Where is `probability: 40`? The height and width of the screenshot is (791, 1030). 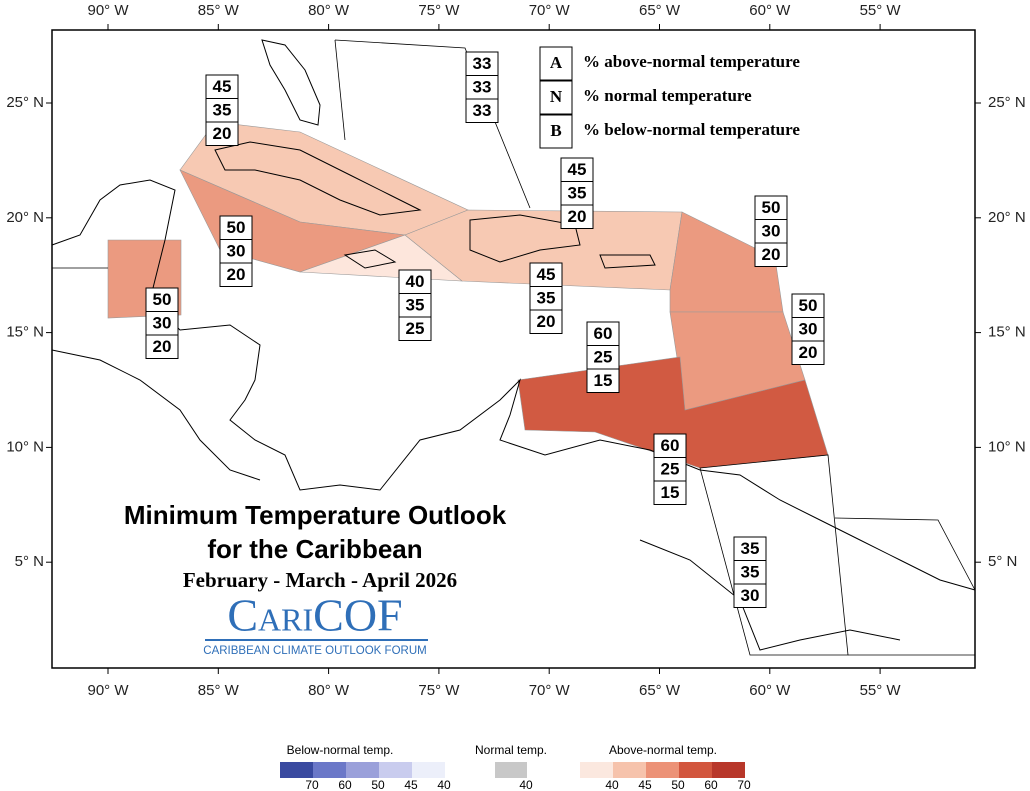 probability: 40 is located at coordinates (415, 281).